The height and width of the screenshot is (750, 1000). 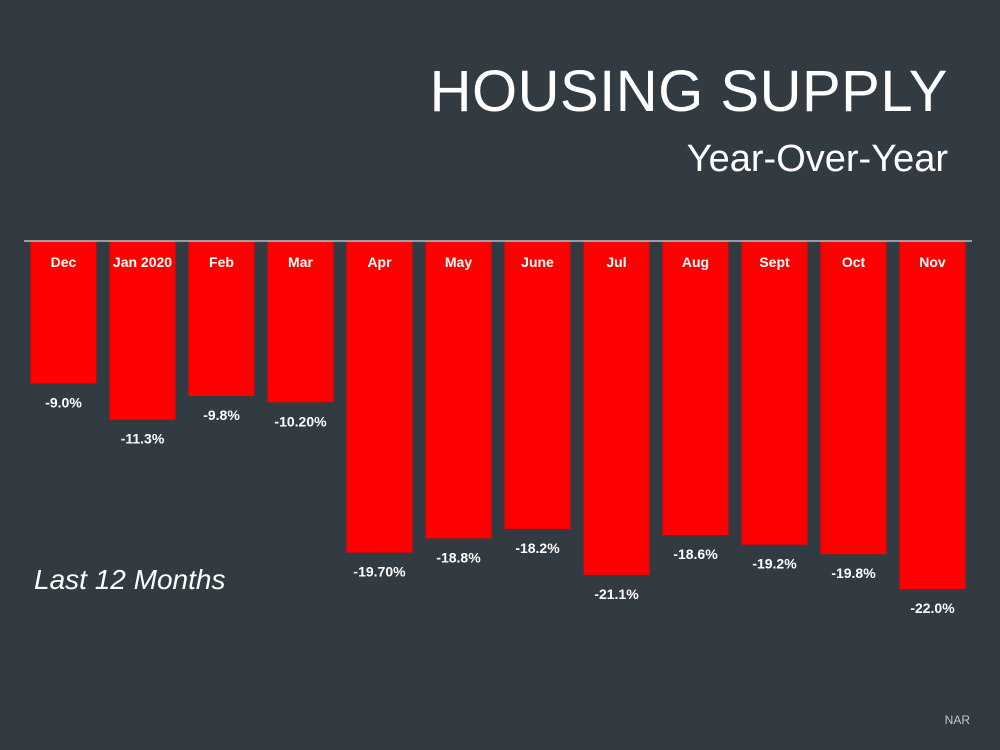 What do you see at coordinates (774, 393) in the screenshot?
I see `bar-sept` at bounding box center [774, 393].